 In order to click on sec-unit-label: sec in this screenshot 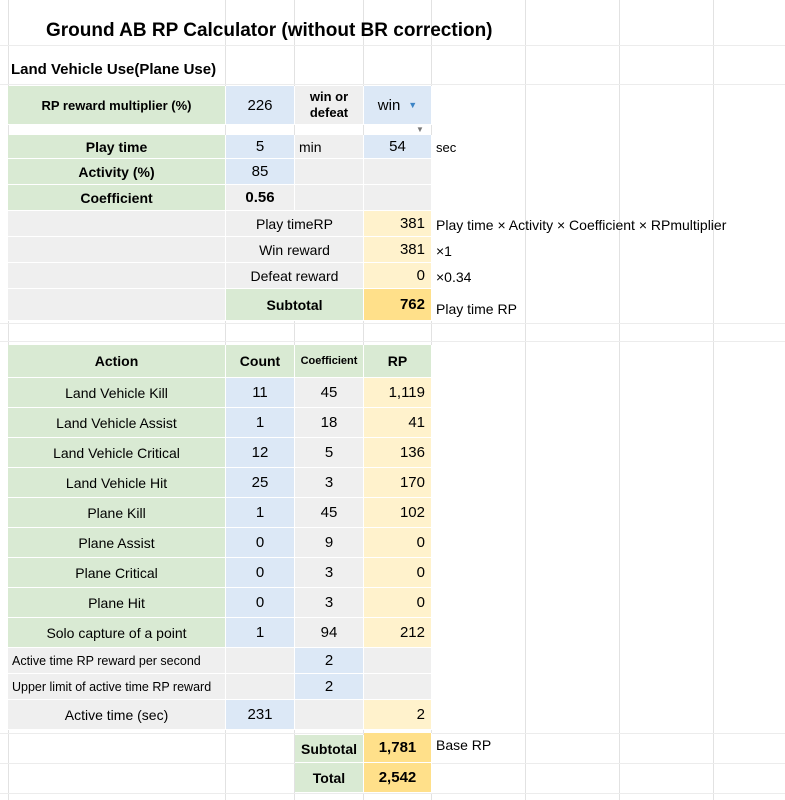, I will do `click(446, 147)`.